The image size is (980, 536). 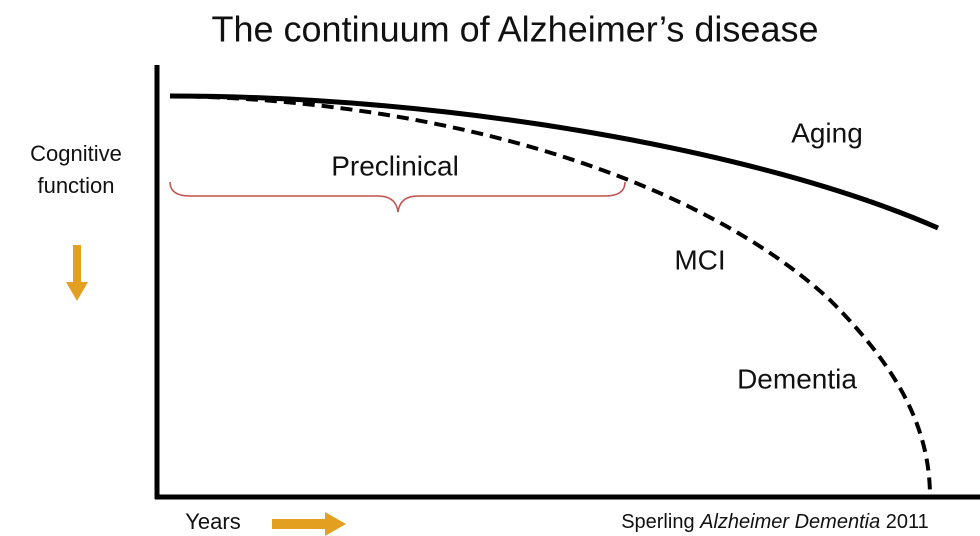 I want to click on citation-author: Sperling, so click(x=657, y=522).